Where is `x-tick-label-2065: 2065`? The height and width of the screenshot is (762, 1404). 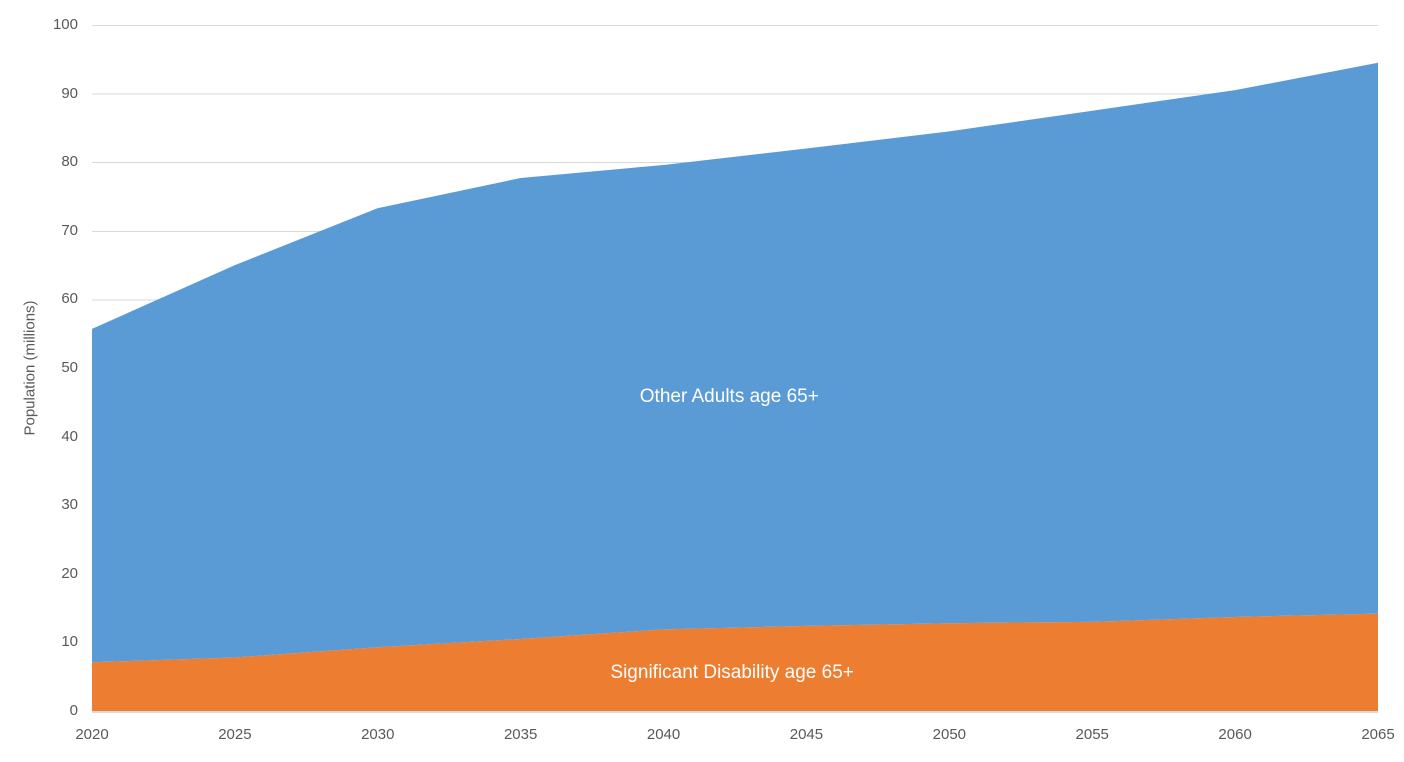
x-tick-label-2065: 2065 is located at coordinates (1378, 734).